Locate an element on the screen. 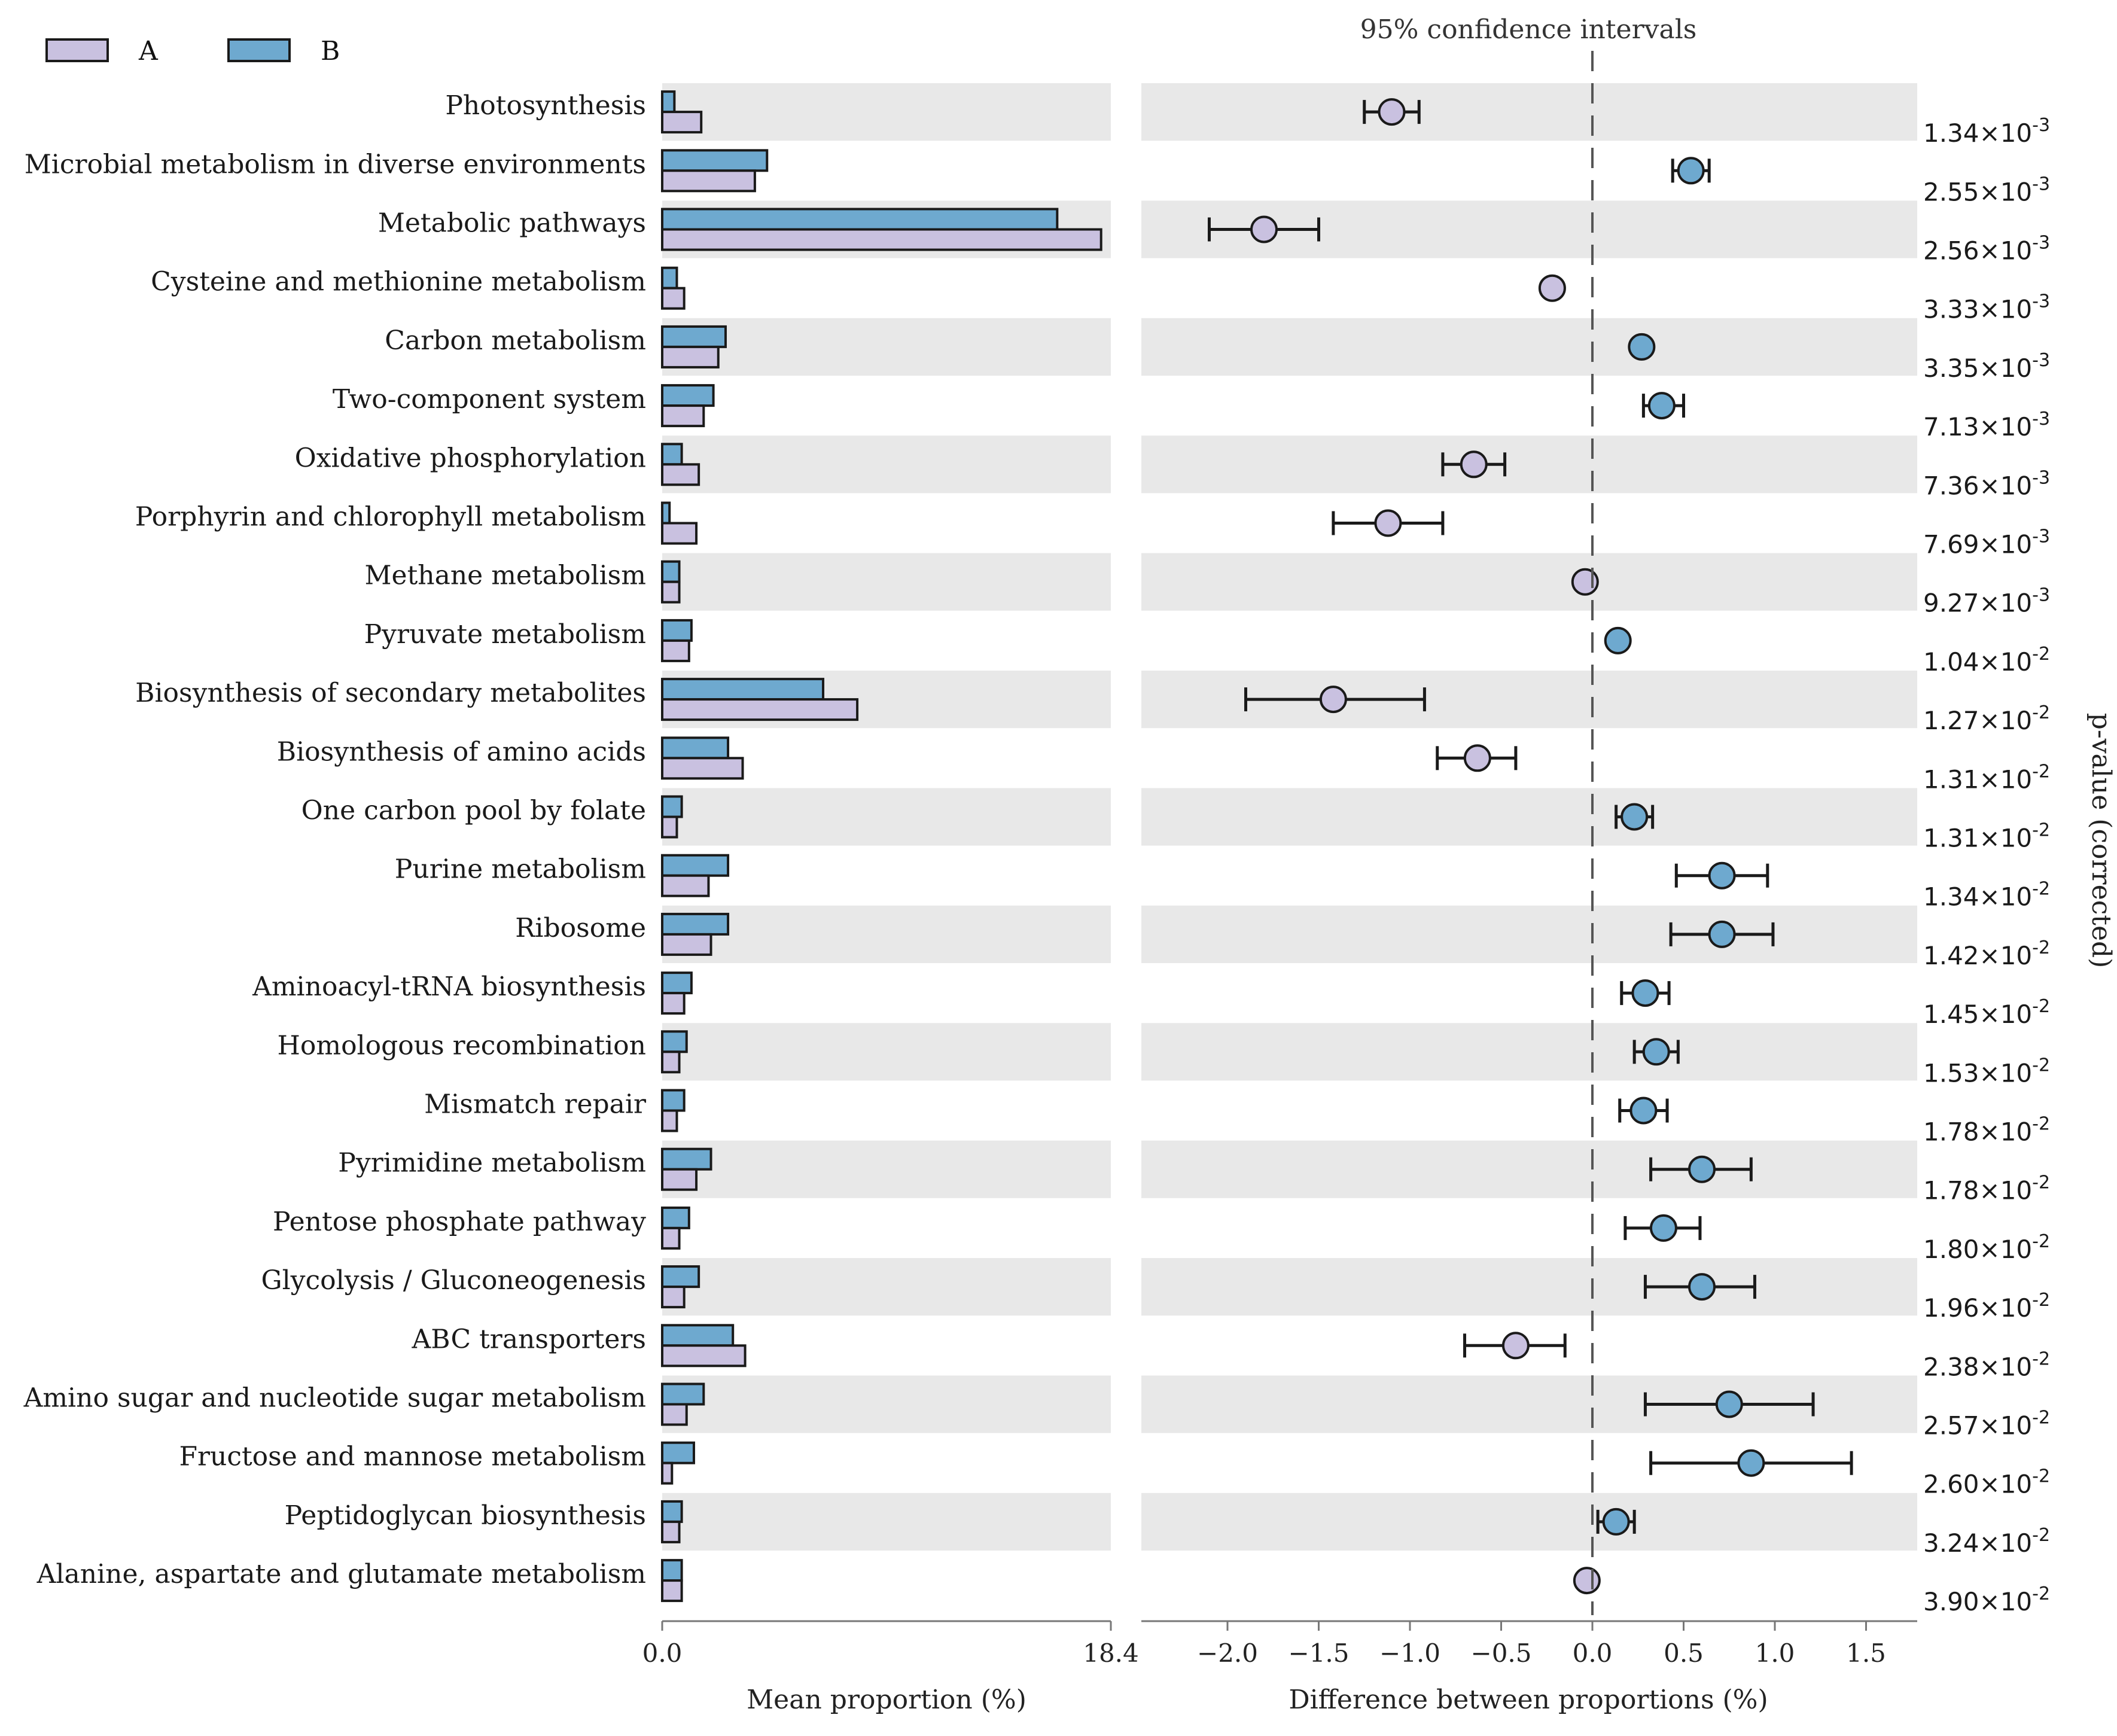 The height and width of the screenshot is (1736, 2117). p-value: 1.96×10⁻² is located at coordinates (1986, 1306).